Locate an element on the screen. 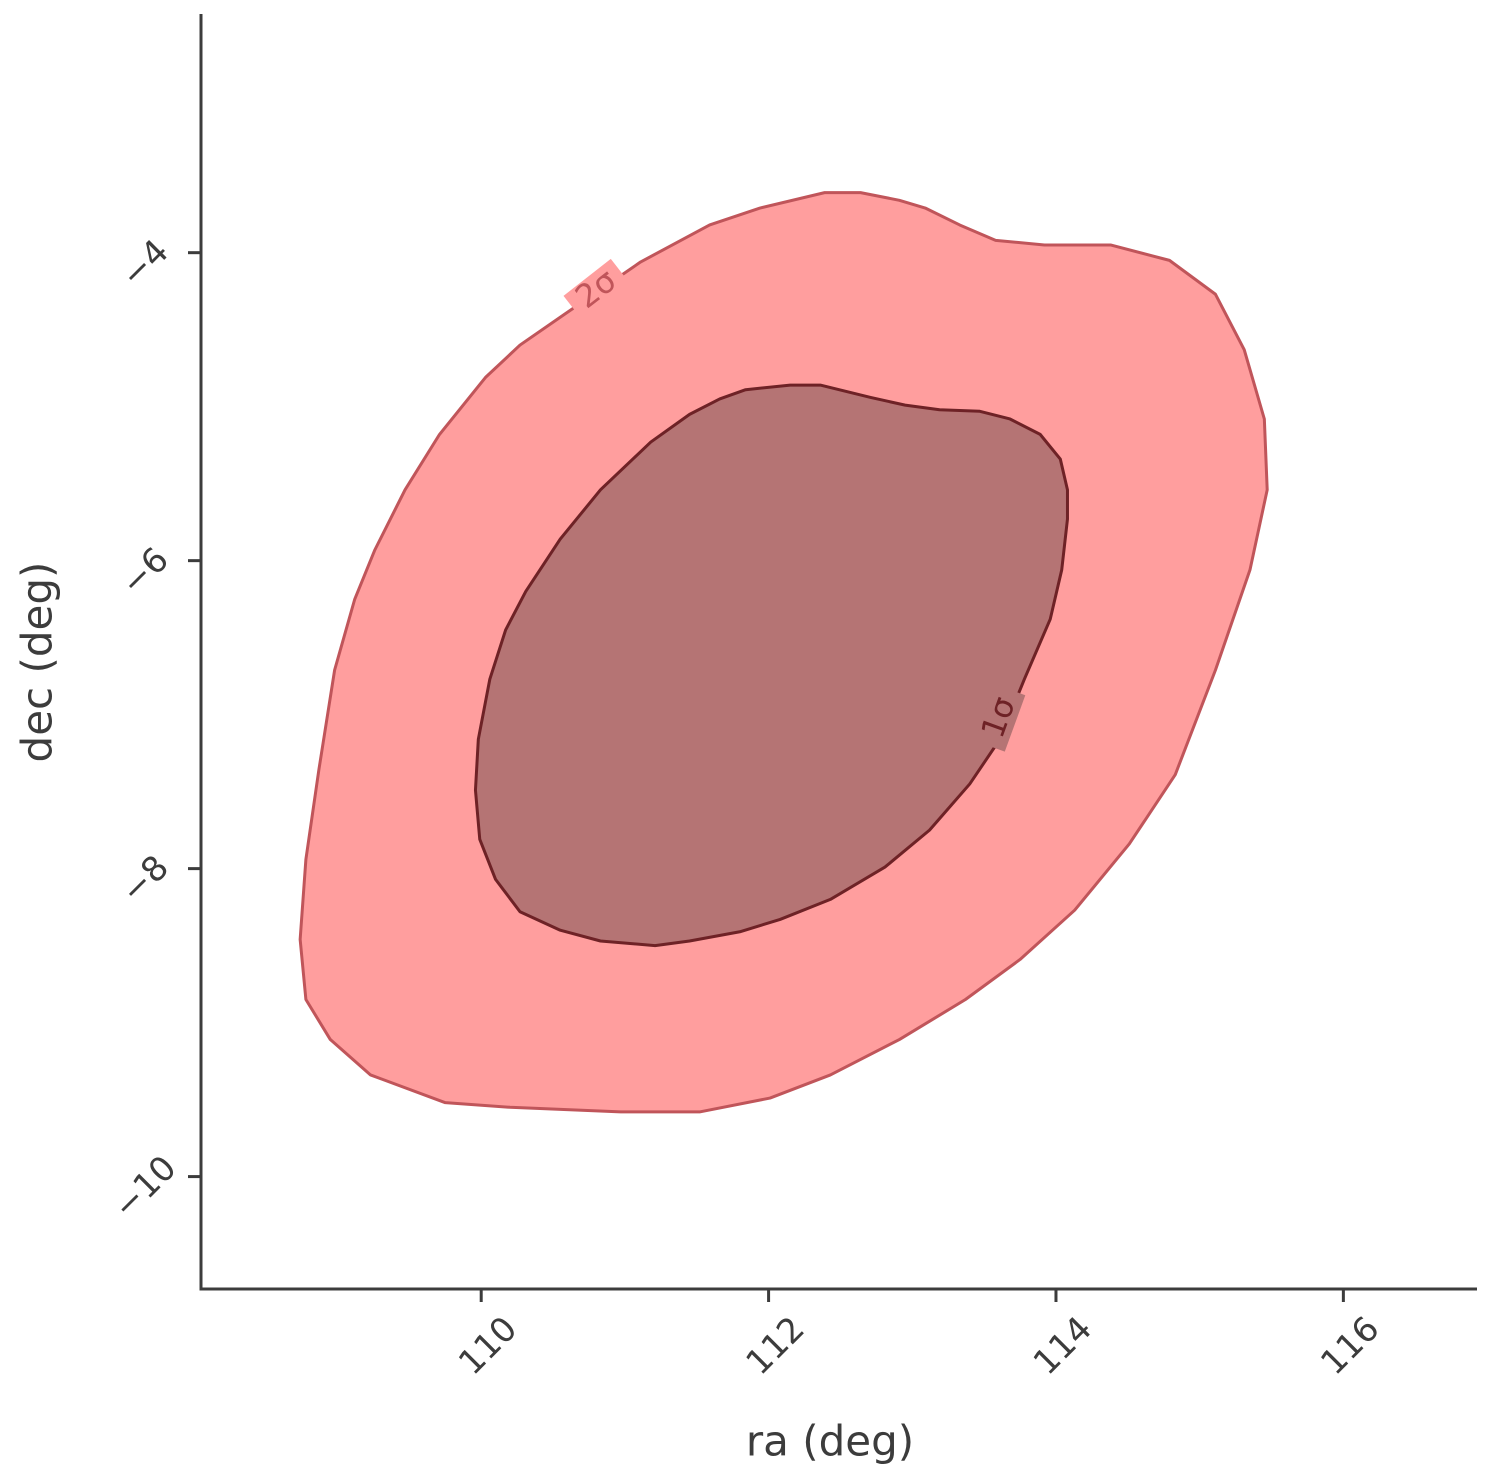 This screenshot has width=1490, height=1484. x-tick-label: 112 is located at coordinates (775, 1346).